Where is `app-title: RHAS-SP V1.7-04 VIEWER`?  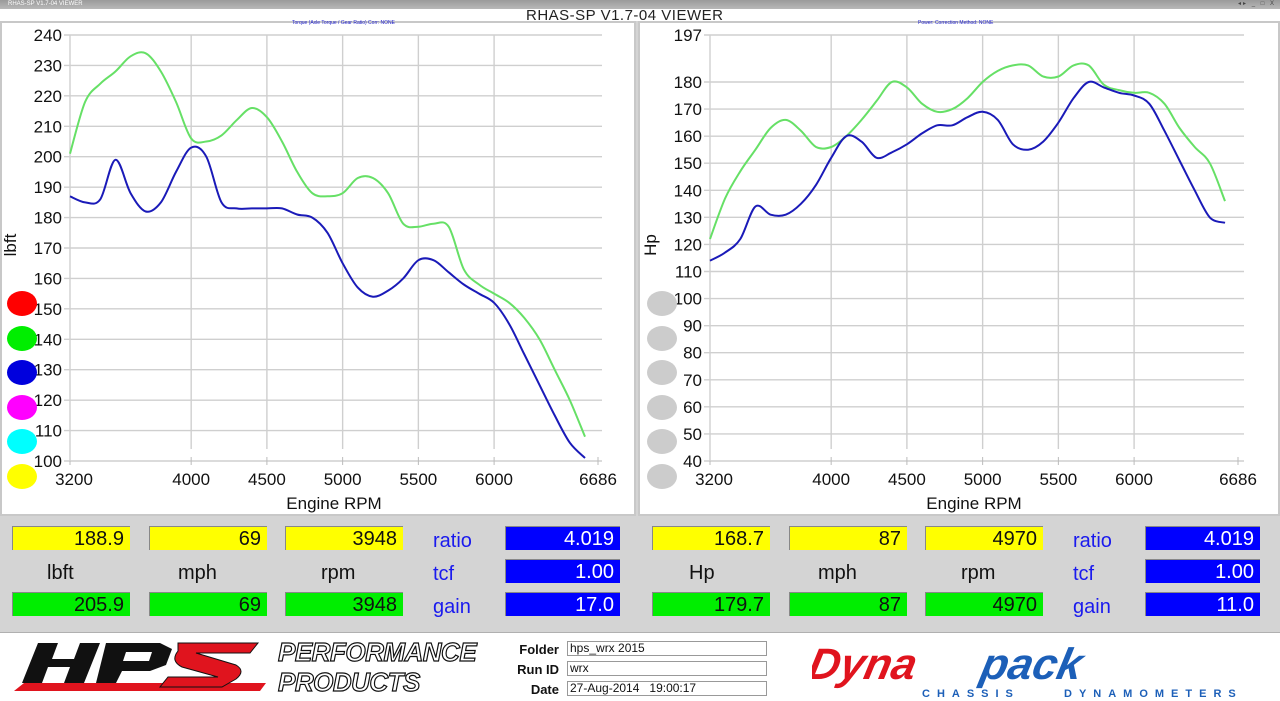 app-title: RHAS-SP V1.7-04 VIEWER is located at coordinates (625, 14).